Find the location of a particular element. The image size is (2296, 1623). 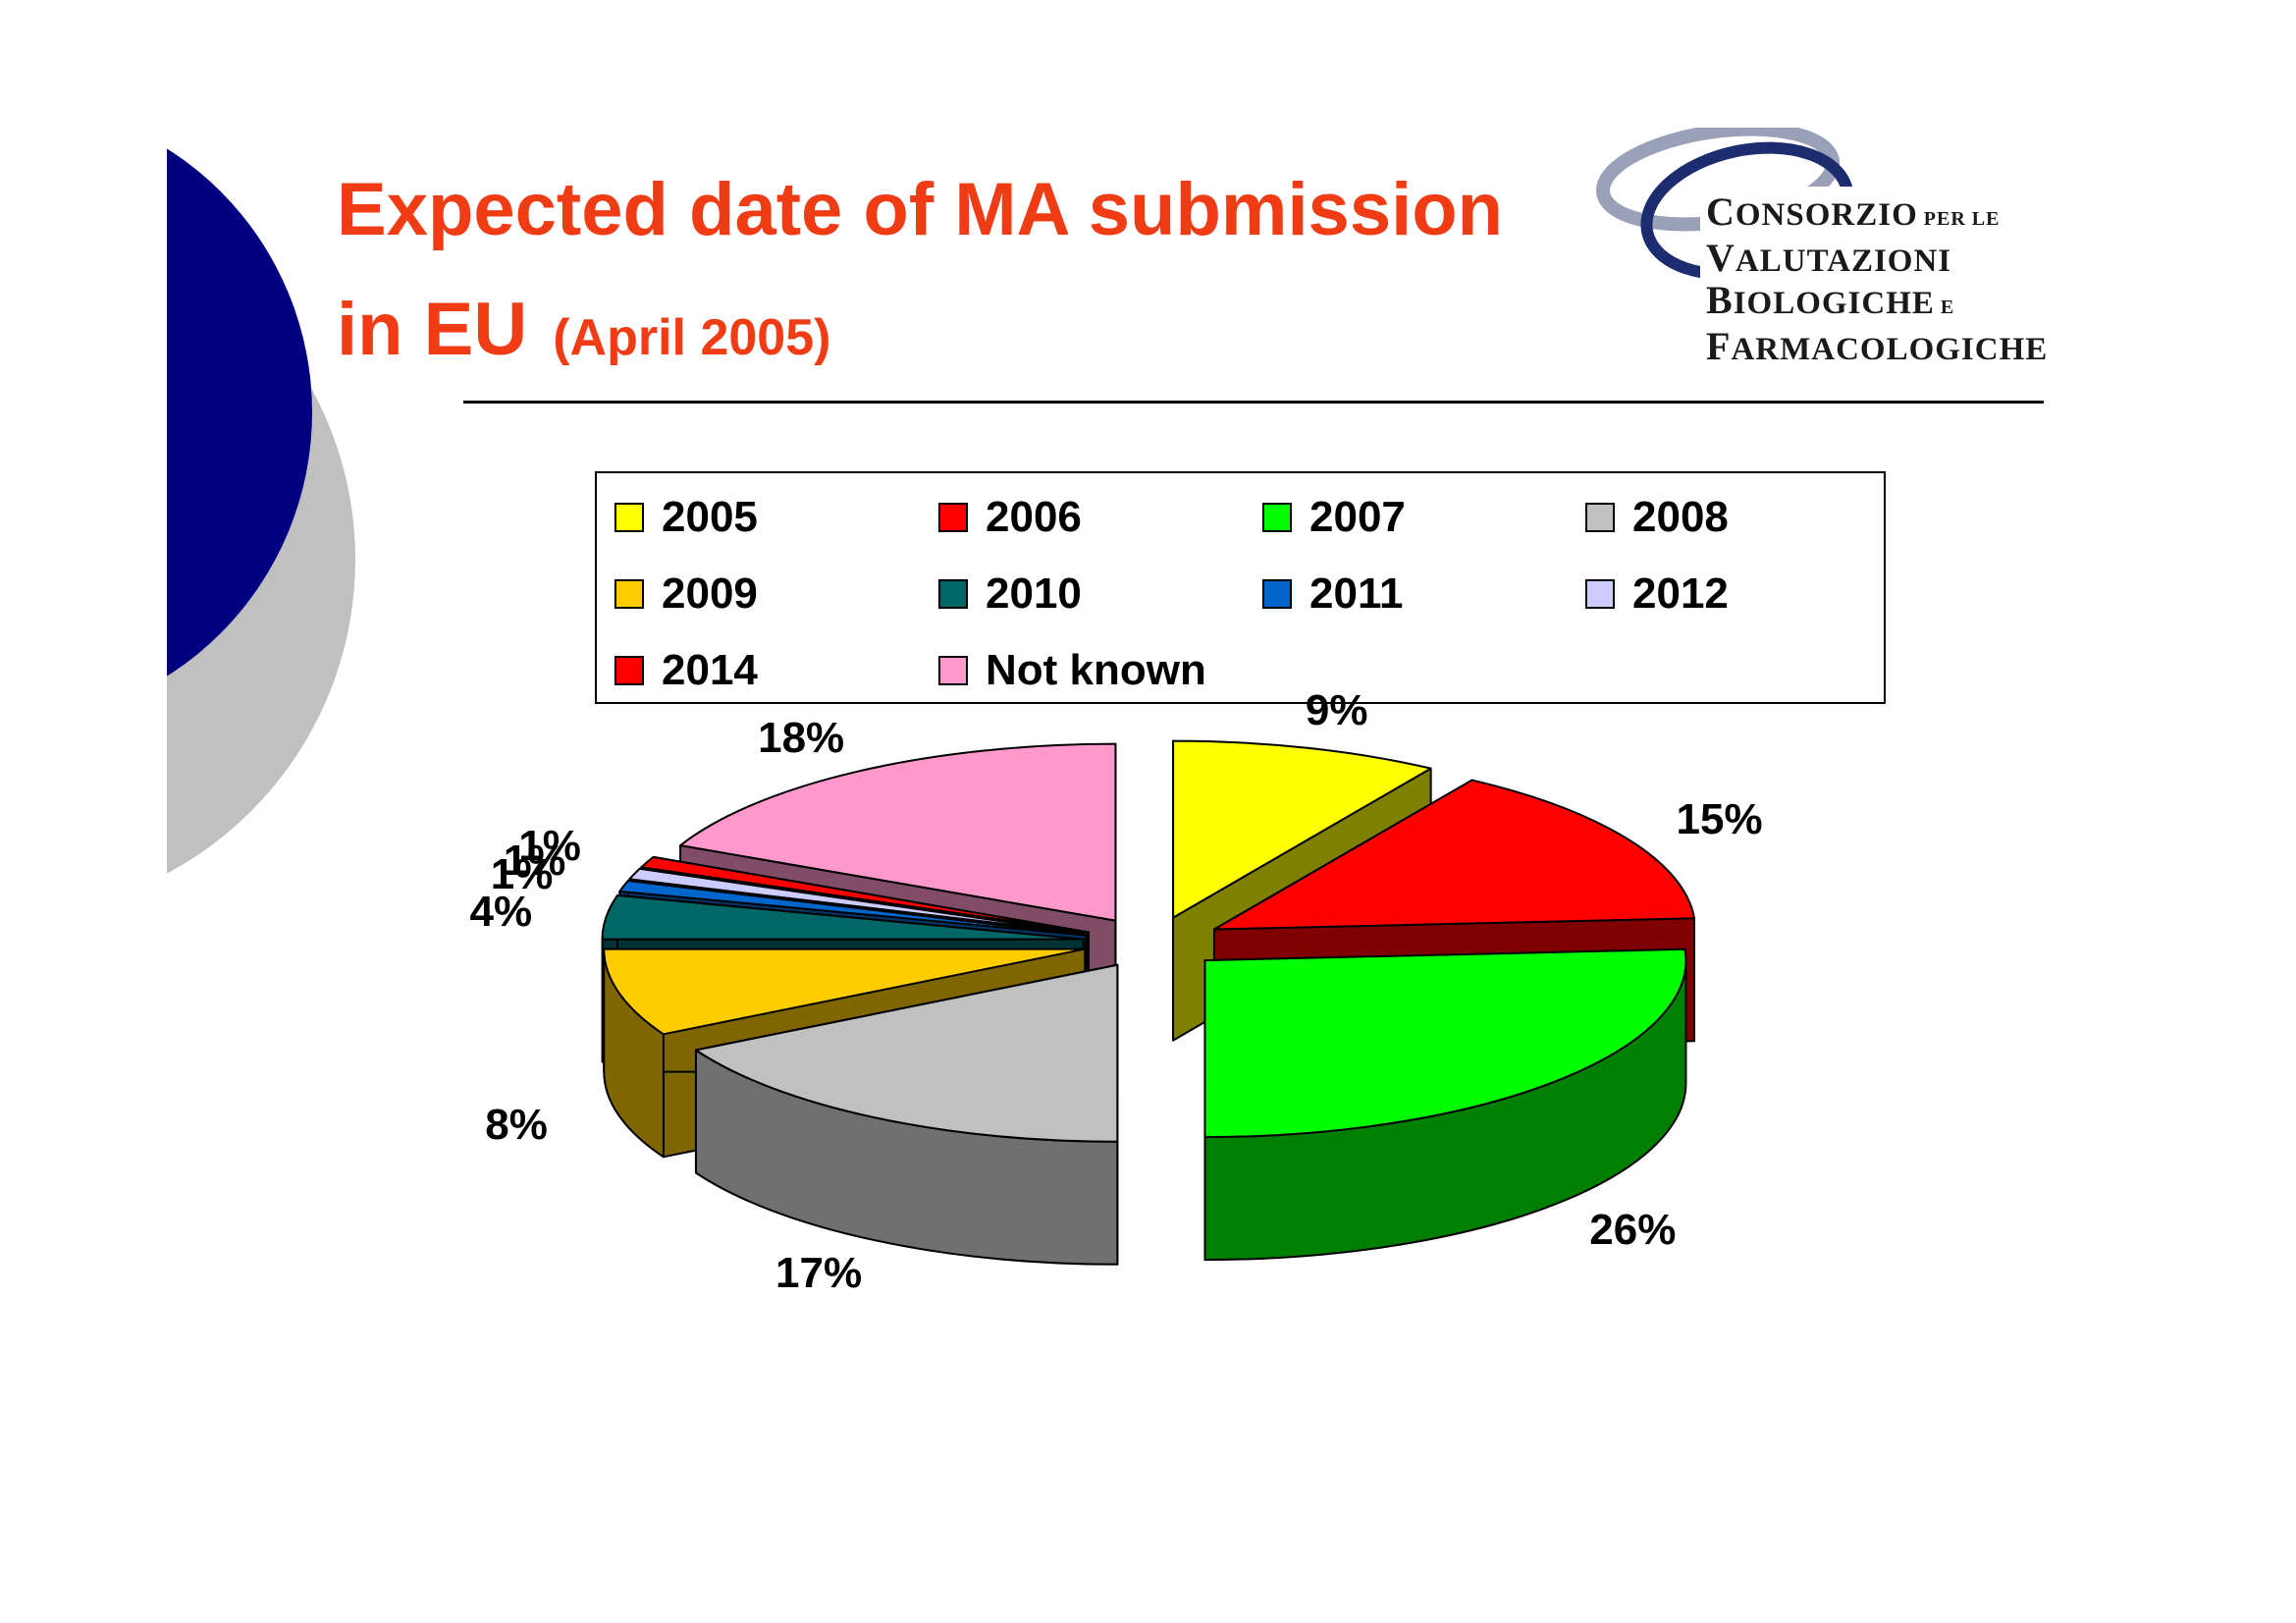

logo-word: ALUTAZIONI is located at coordinates (1844, 261).